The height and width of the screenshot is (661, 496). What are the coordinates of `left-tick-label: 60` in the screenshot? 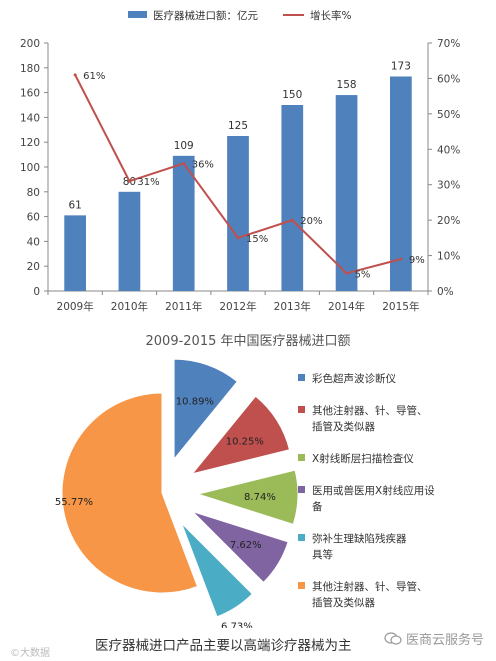 It's located at (33, 218).